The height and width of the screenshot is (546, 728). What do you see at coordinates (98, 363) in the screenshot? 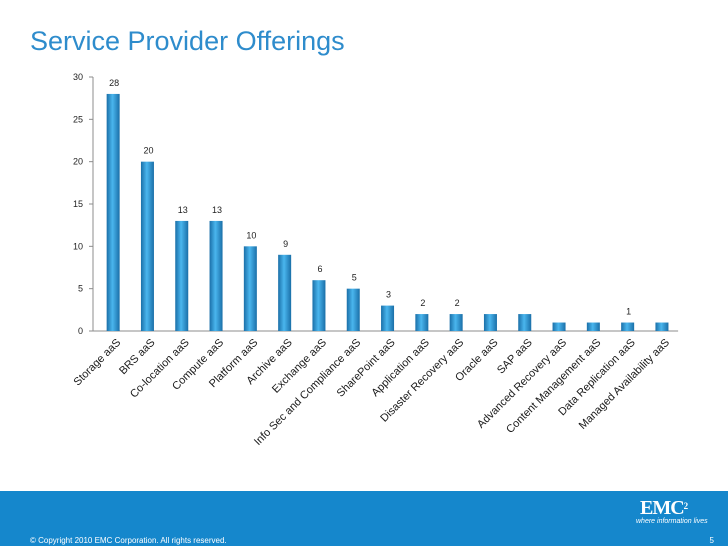
I see `x-tick-label: Storage aaS` at bounding box center [98, 363].